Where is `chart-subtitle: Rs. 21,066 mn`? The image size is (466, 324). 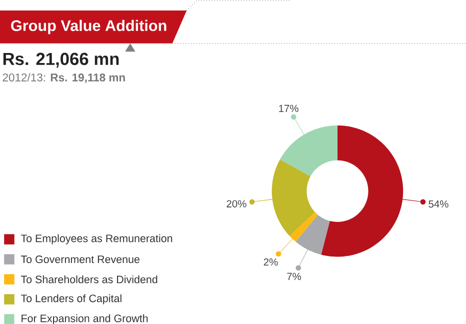 chart-subtitle: Rs. 21,066 mn is located at coordinates (61, 60).